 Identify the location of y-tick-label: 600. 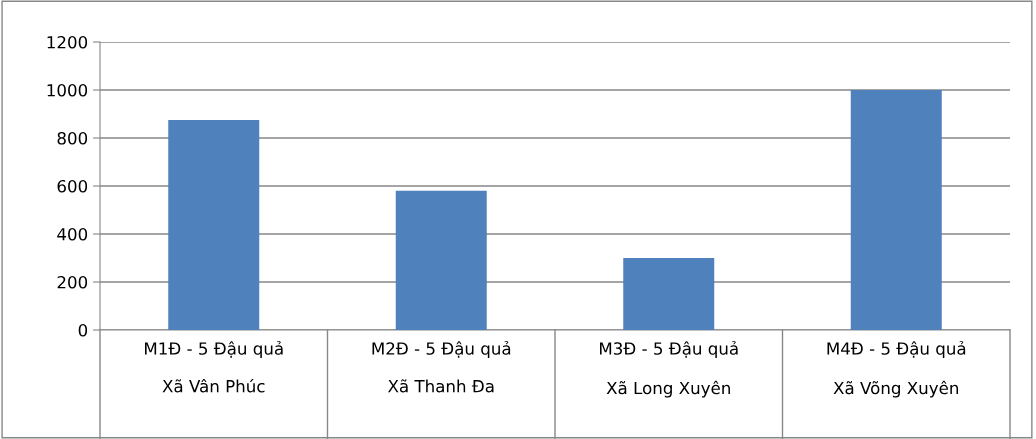
(72, 186).